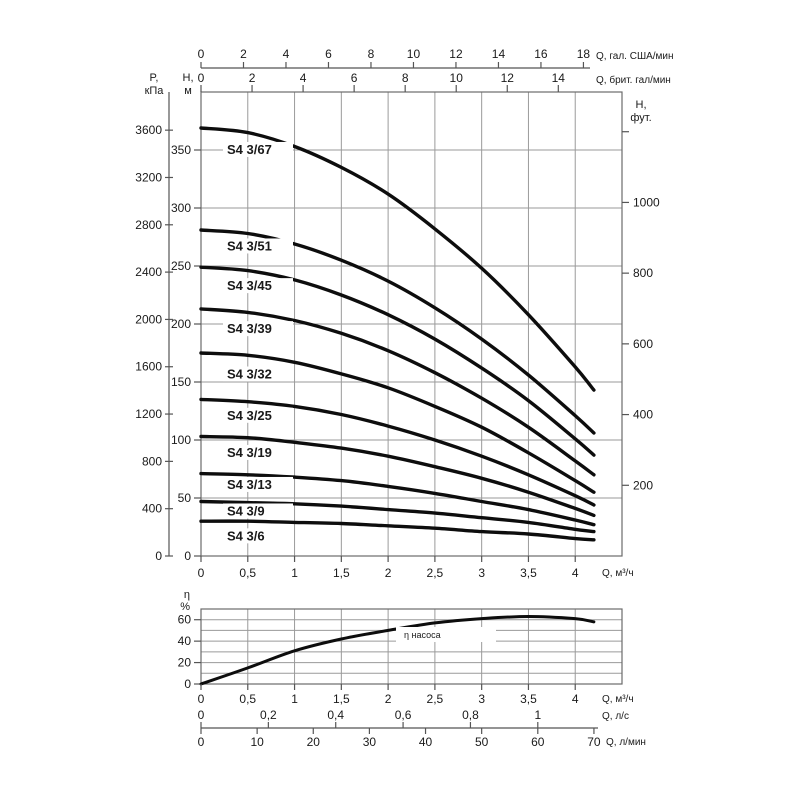  What do you see at coordinates (158, 556) in the screenshot?
I see `kpa-tick-label: 0` at bounding box center [158, 556].